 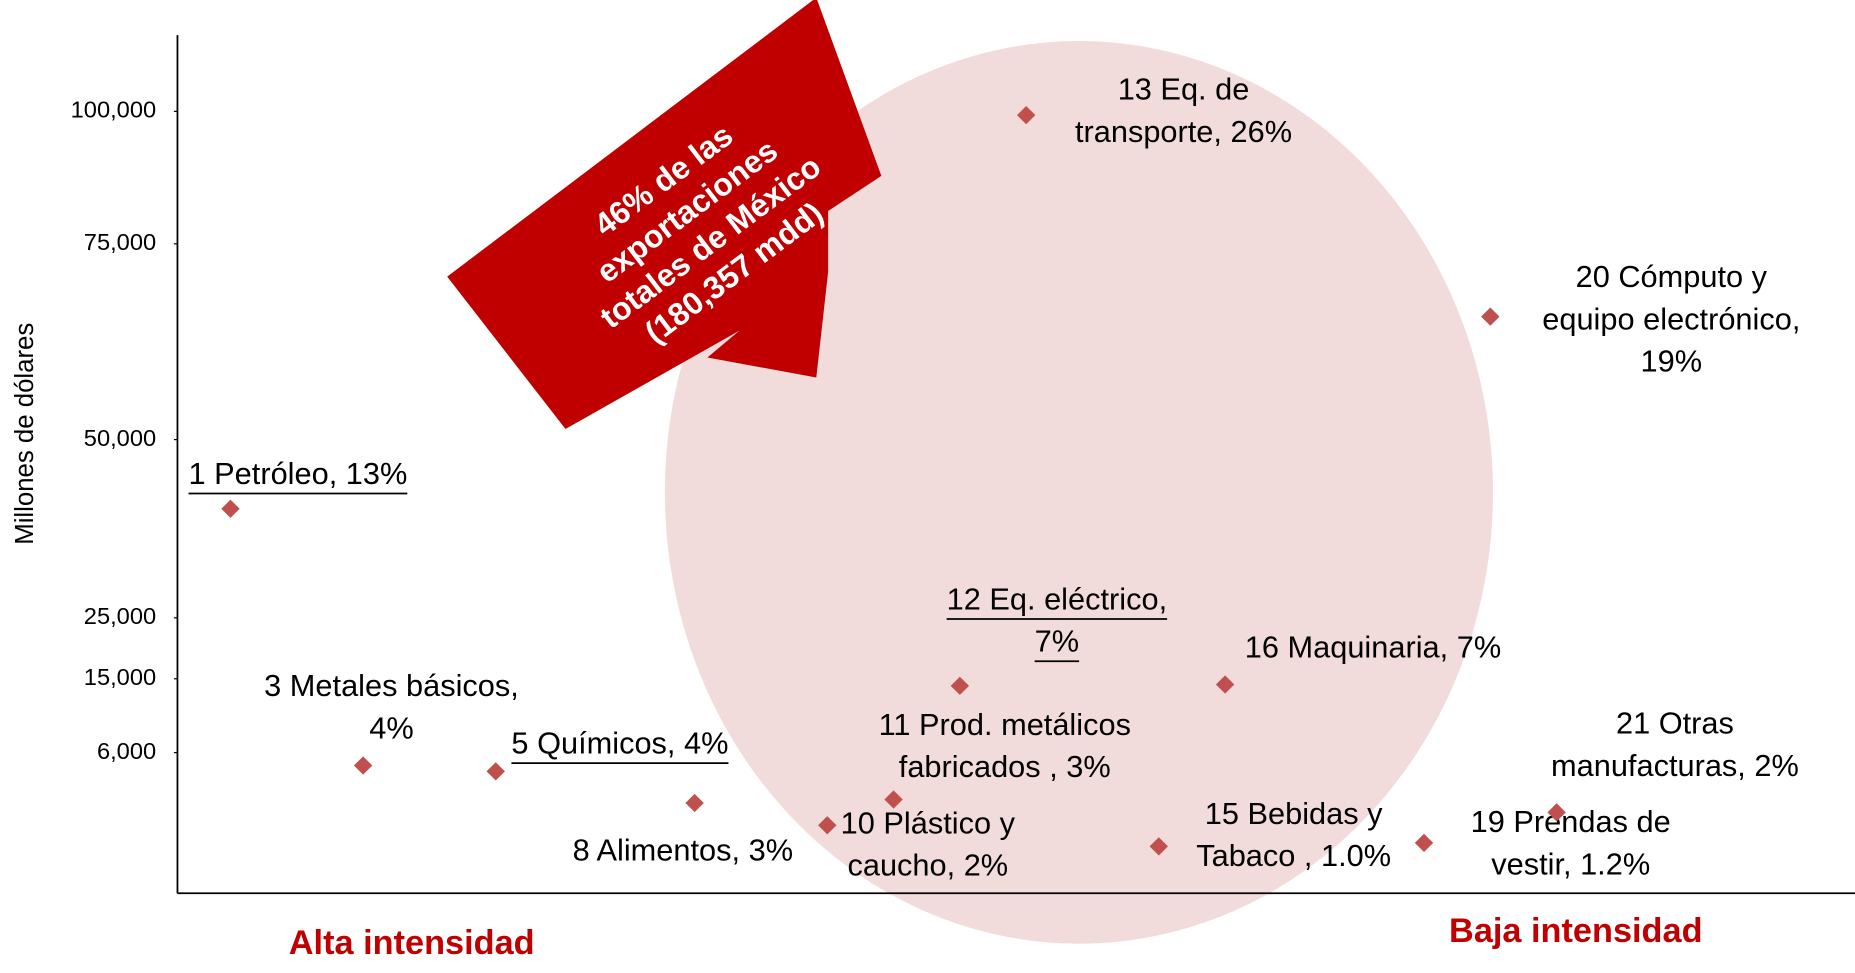 What do you see at coordinates (1005, 725) in the screenshot?
I see `point-label: 11 Prod. metálicos` at bounding box center [1005, 725].